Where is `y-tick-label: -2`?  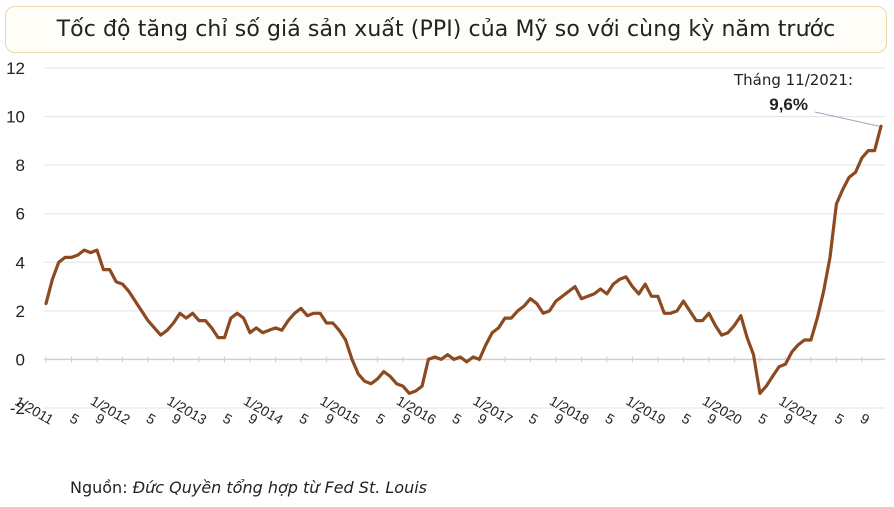 y-tick-label: -2 is located at coordinates (17, 408).